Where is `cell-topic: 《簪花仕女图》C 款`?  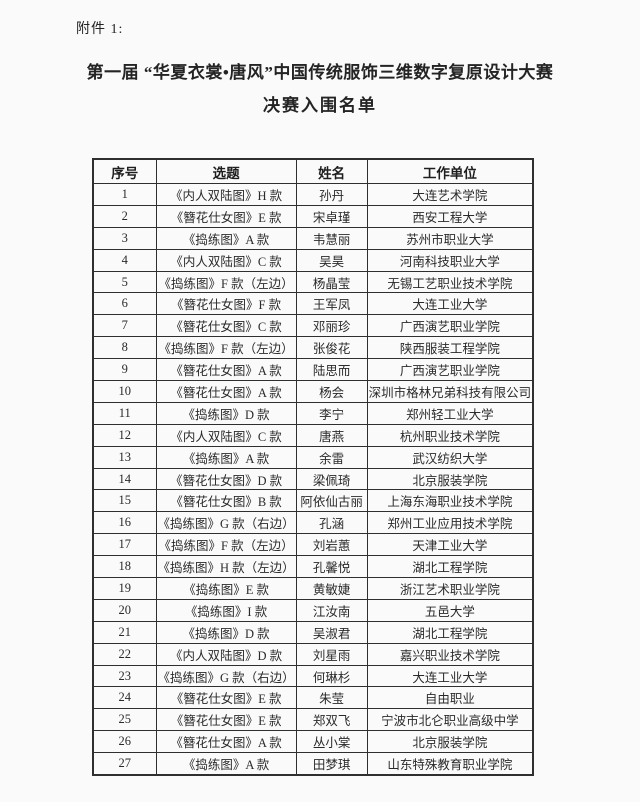
cell-topic: 《簪花仕女图》C 款 is located at coordinates (226, 326).